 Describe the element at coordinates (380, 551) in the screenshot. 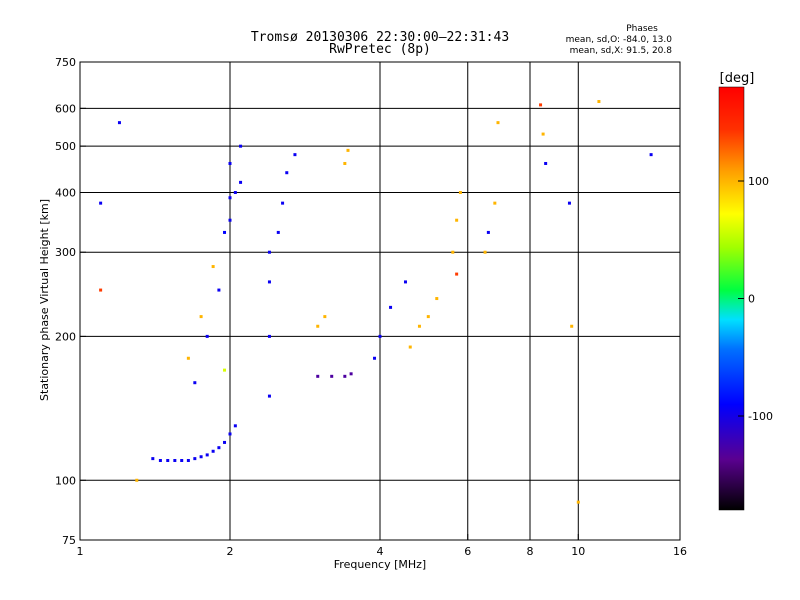

I see `x-tick-label: 4` at that location.